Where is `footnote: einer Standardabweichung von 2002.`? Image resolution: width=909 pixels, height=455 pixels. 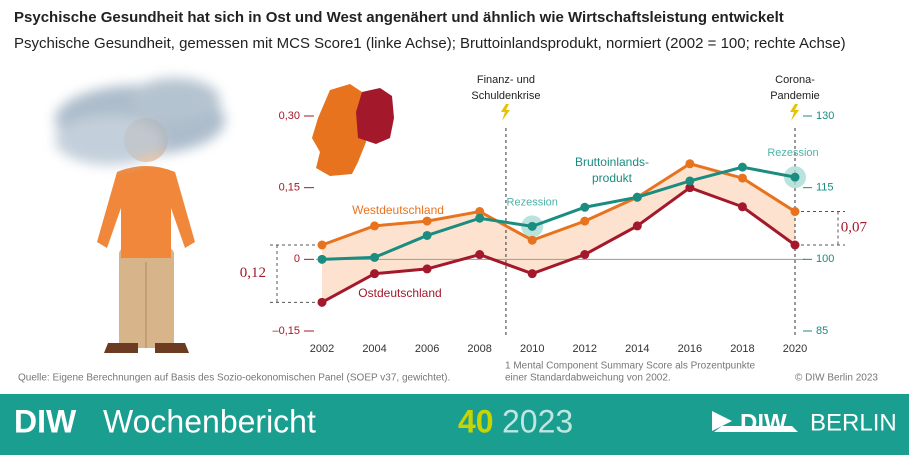 footnote: einer Standardabweichung von 2002. is located at coordinates (588, 378).